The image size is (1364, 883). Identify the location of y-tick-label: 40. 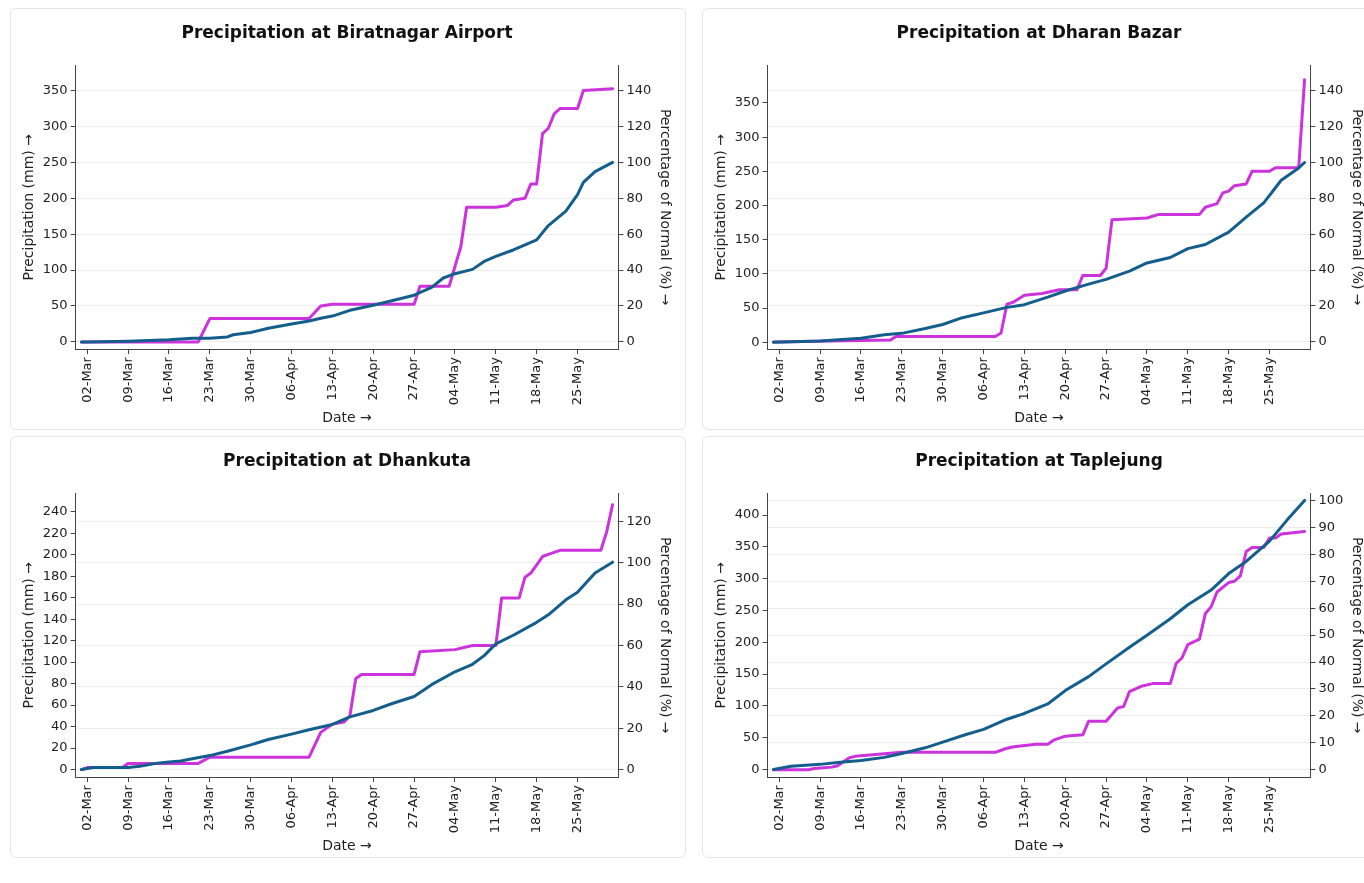
(59, 725).